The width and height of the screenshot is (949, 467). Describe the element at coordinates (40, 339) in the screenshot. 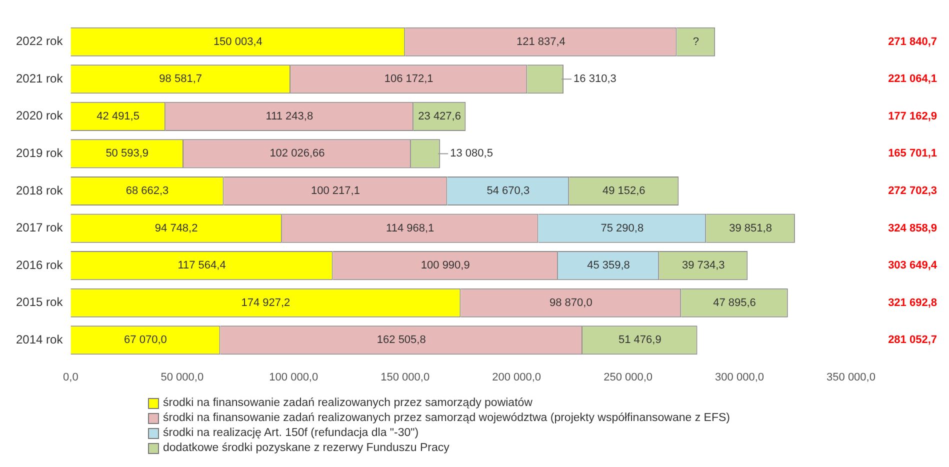

I see `y-tick-label: 2014 rok` at that location.